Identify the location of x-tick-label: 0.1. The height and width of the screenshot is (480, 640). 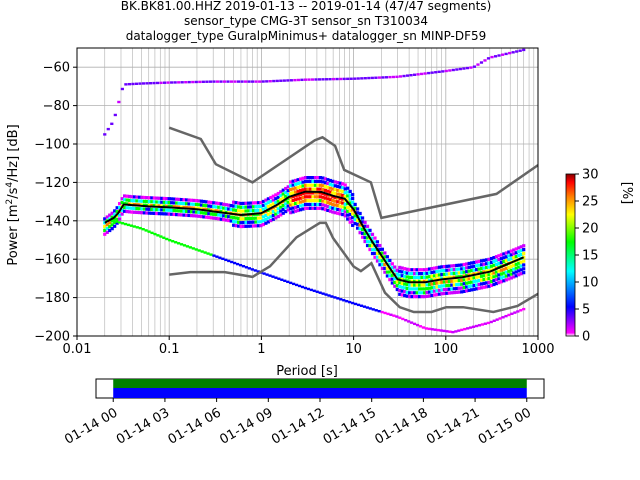
(169, 349).